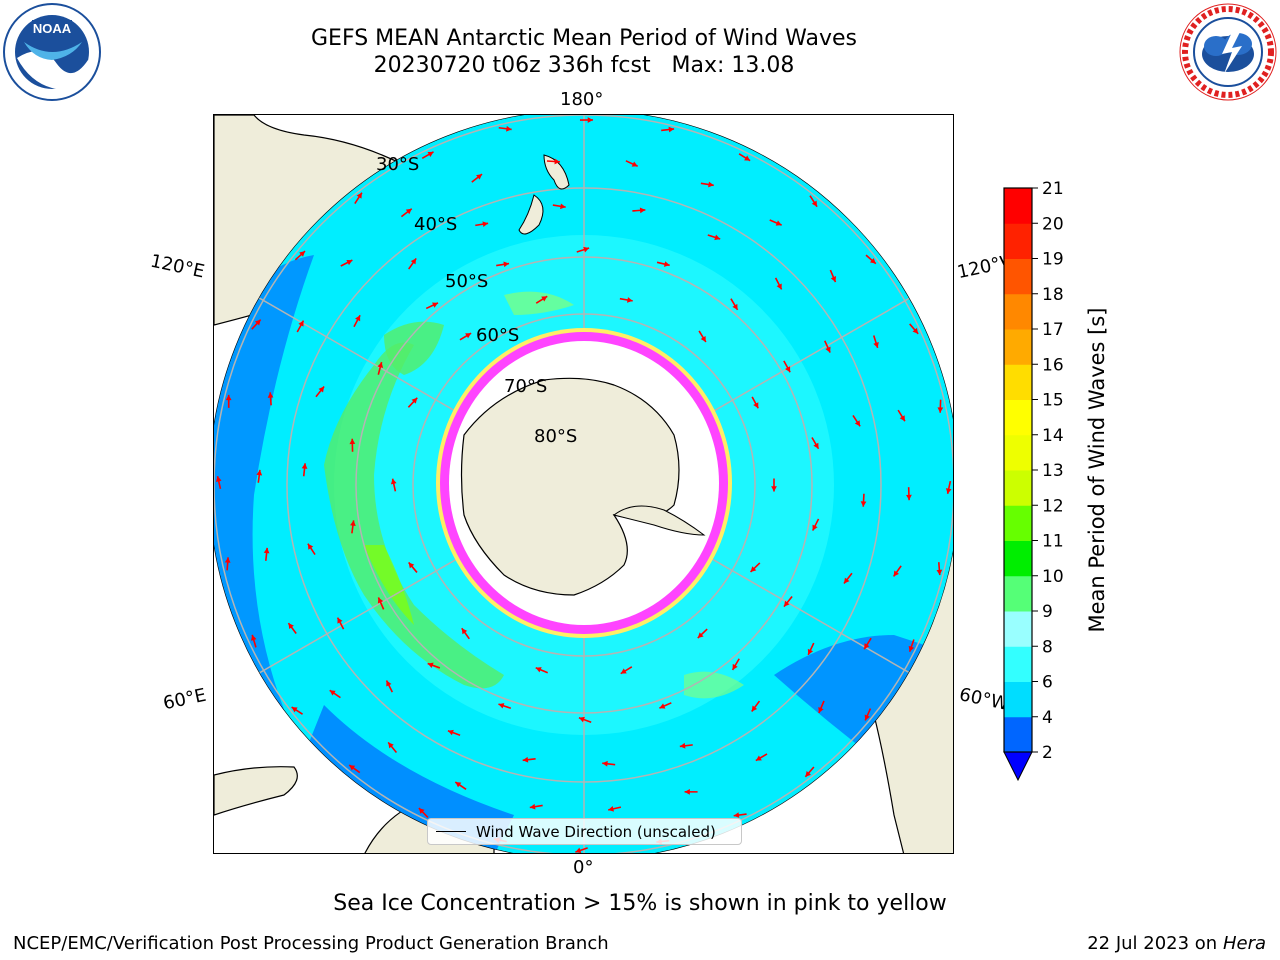 The width and height of the screenshot is (1280, 960). What do you see at coordinates (584, 831) in the screenshot?
I see `map-legend: Wind Wave Direction (unscaled)` at bounding box center [584, 831].